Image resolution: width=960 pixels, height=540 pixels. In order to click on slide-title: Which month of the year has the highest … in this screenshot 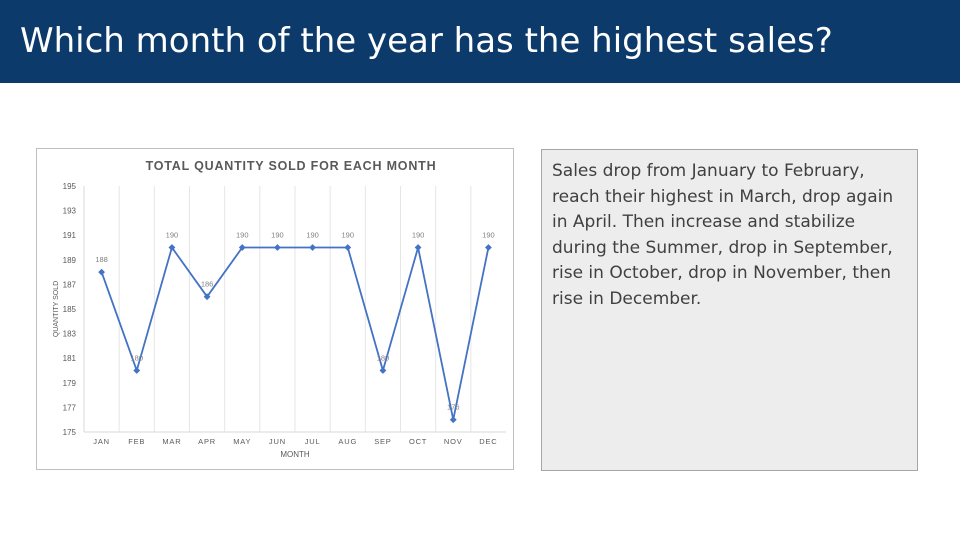, I will do `click(426, 41)`.